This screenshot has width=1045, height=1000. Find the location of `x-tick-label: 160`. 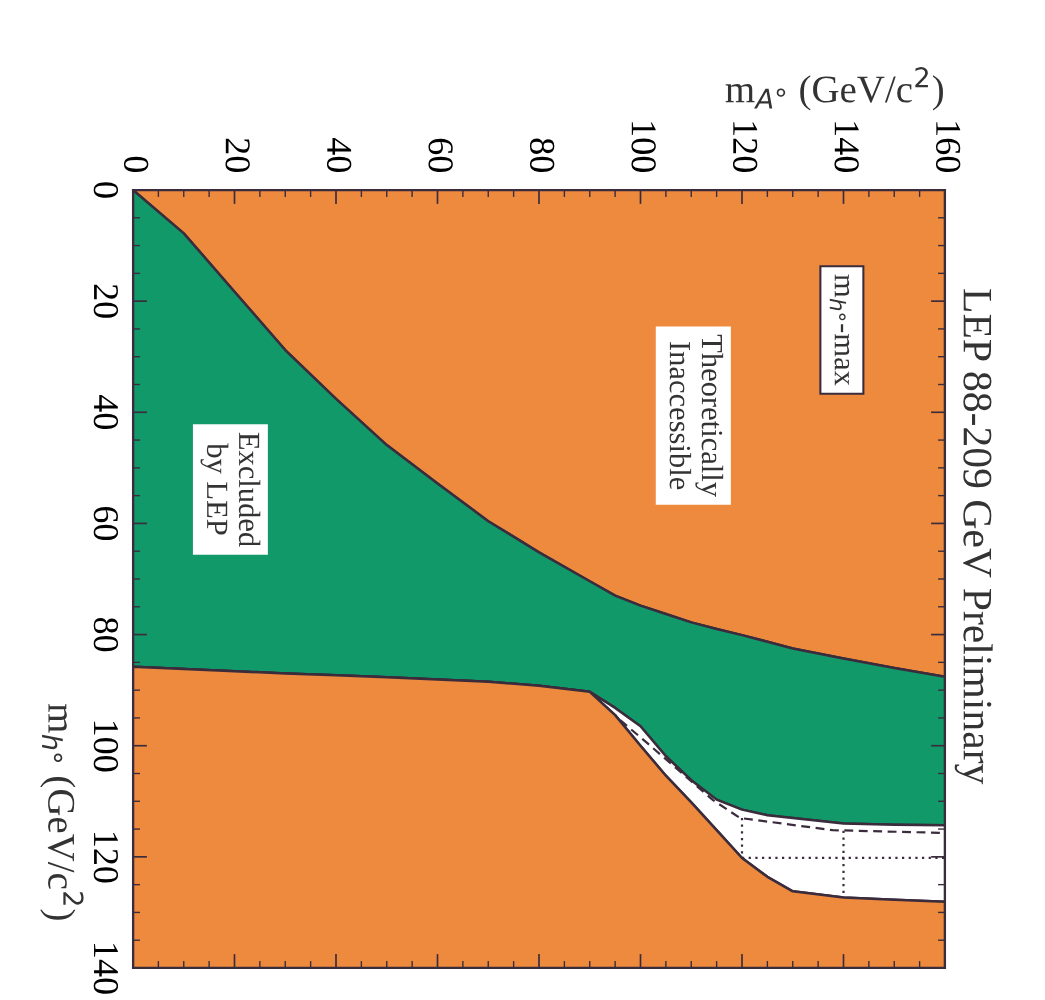

x-tick-label: 160 is located at coordinates (948, 147).